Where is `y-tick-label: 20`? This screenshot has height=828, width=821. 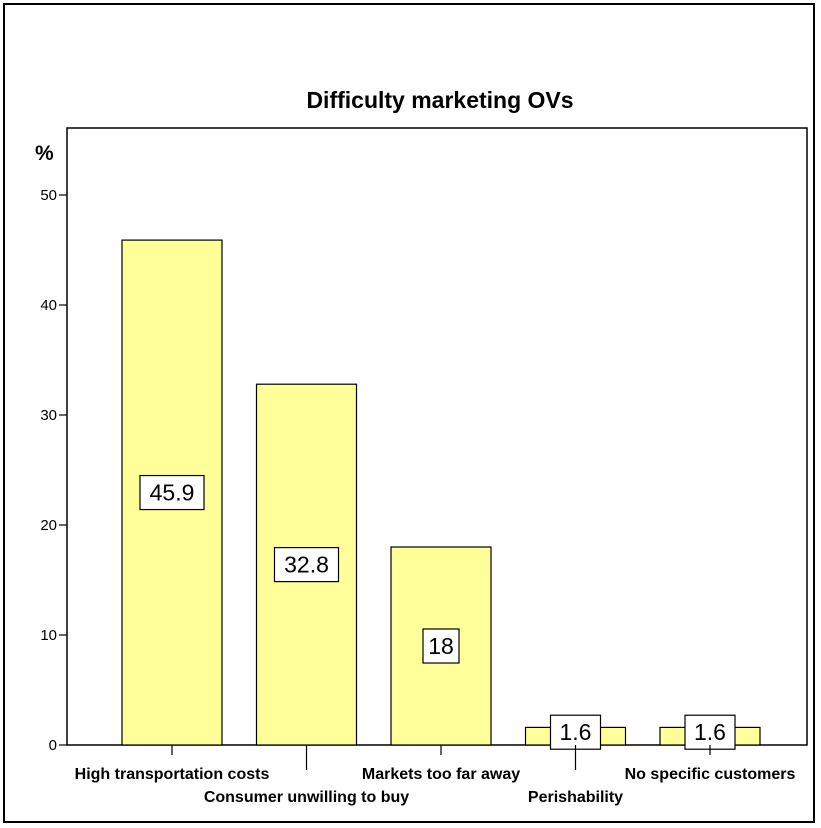
y-tick-label: 20 is located at coordinates (48, 525).